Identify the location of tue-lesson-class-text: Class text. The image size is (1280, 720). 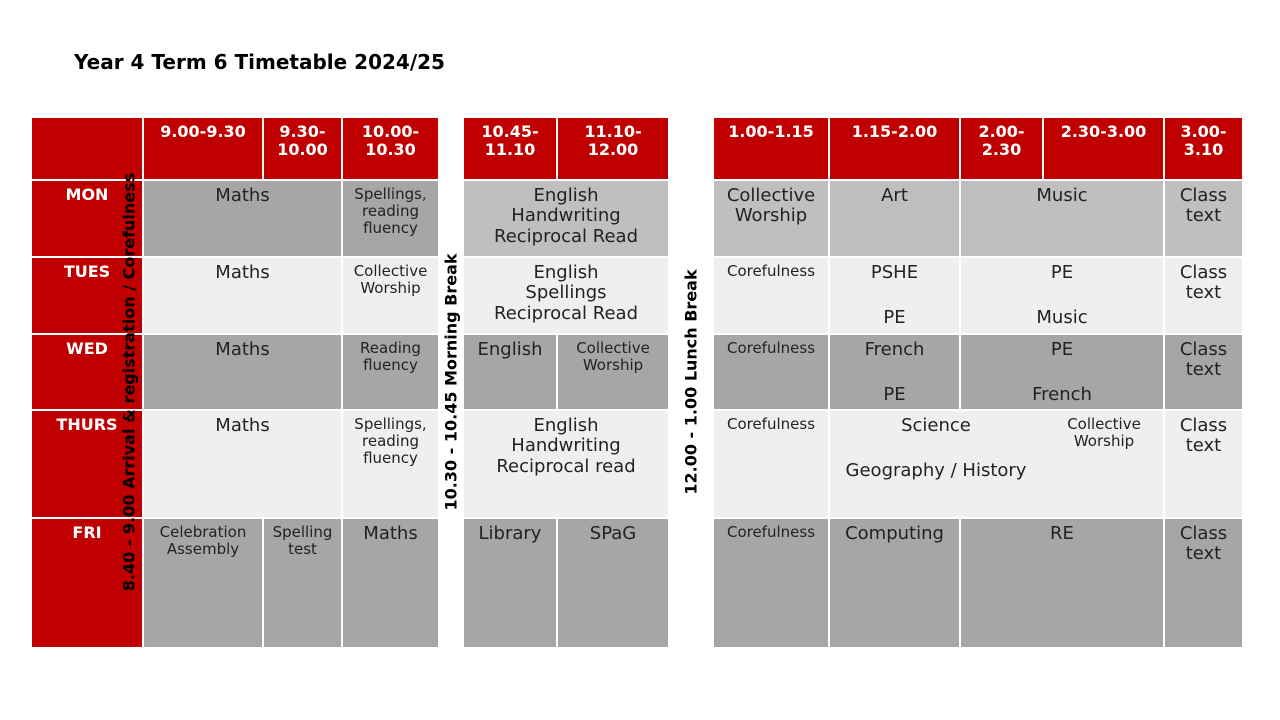
(1203, 295).